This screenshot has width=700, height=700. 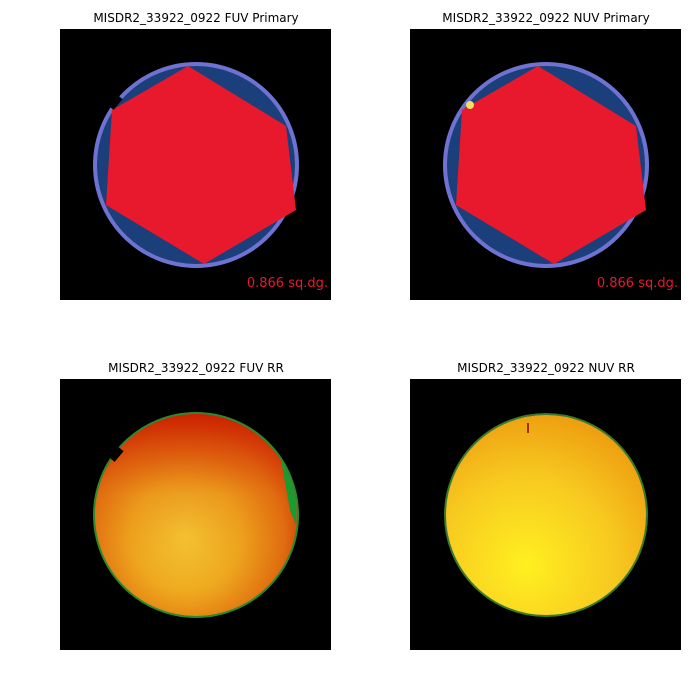 I want to click on panel-title: MISDR2_33922_0922 FUV Primary, so click(x=195, y=18).